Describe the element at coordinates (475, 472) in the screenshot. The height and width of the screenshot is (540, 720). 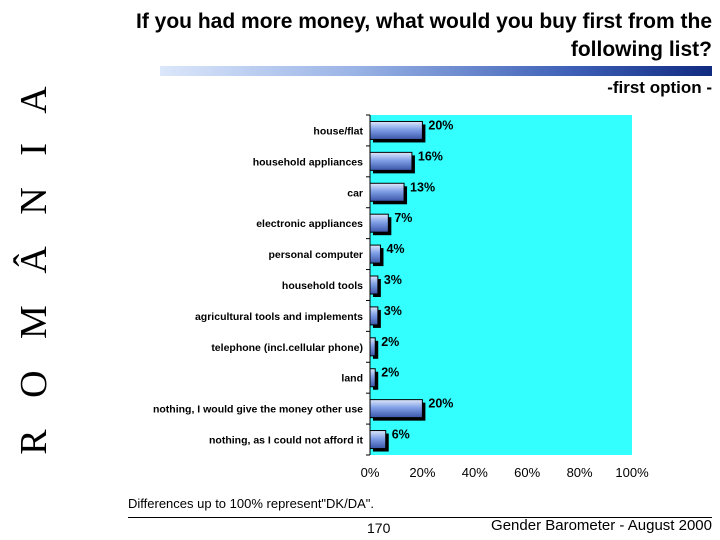
I see `x-tick-label: 40%` at that location.